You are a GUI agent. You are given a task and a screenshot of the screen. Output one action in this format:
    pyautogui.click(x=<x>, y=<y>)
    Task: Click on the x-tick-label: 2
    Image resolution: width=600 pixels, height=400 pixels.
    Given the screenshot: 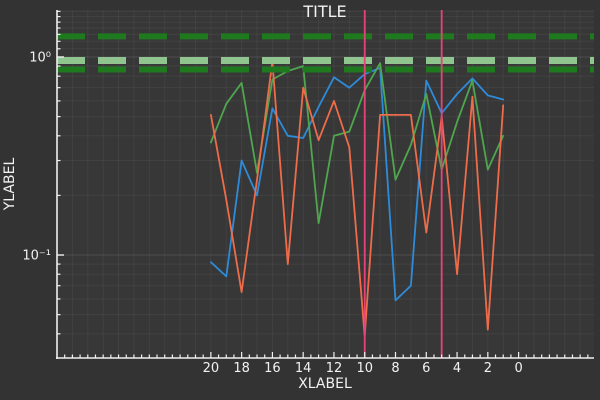 What is the action you would take?
    pyautogui.click(x=488, y=368)
    